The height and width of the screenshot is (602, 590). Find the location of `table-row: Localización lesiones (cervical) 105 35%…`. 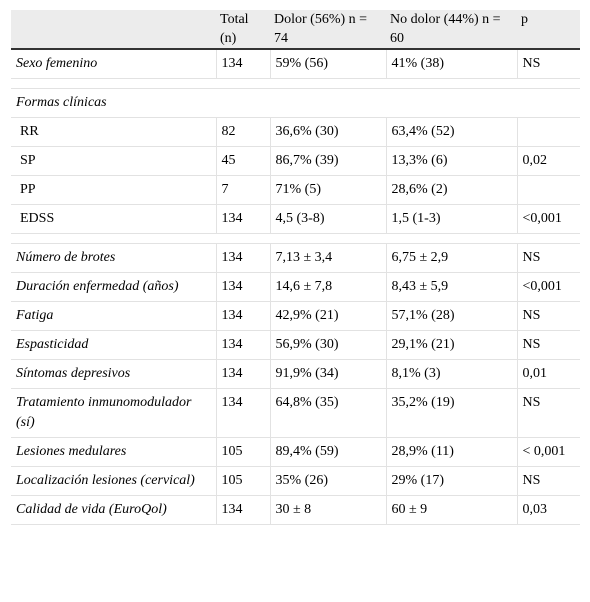

table-row: Localización lesiones (cervical) 105 35%… is located at coordinates (295, 481).